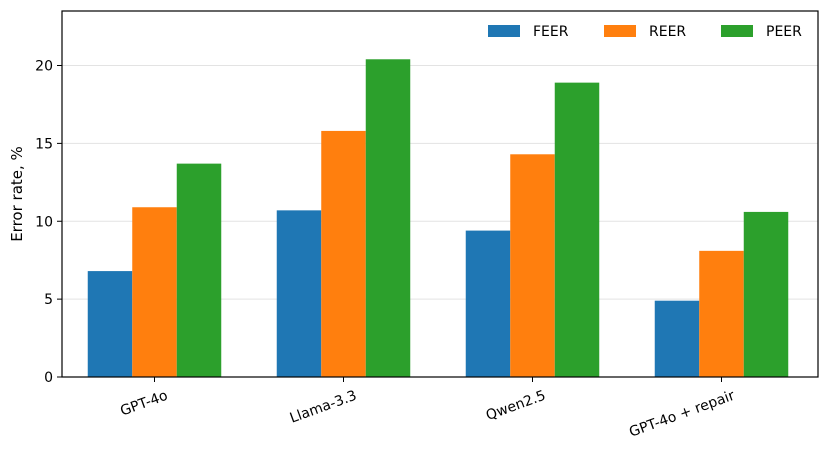 This screenshot has height=450, width=829. What do you see at coordinates (551, 32) in the screenshot?
I see `legend-label-feer: FEER` at bounding box center [551, 32].